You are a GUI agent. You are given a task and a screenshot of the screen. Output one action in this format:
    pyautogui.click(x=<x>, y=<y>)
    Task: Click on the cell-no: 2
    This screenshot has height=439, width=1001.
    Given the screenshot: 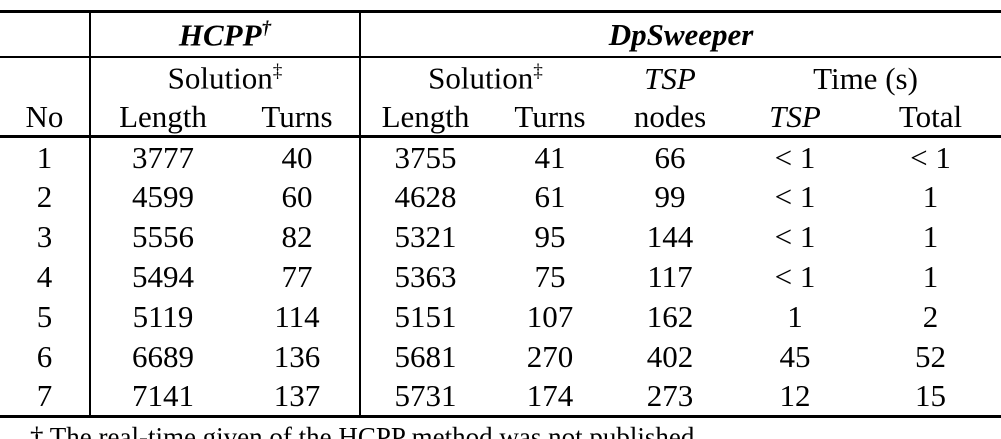 What is the action you would take?
    pyautogui.click(x=45, y=196)
    